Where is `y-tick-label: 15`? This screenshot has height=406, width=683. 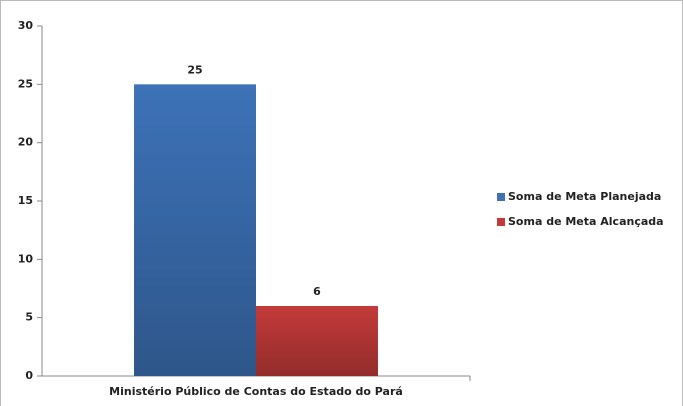
y-tick-label: 15 is located at coordinates (25, 200).